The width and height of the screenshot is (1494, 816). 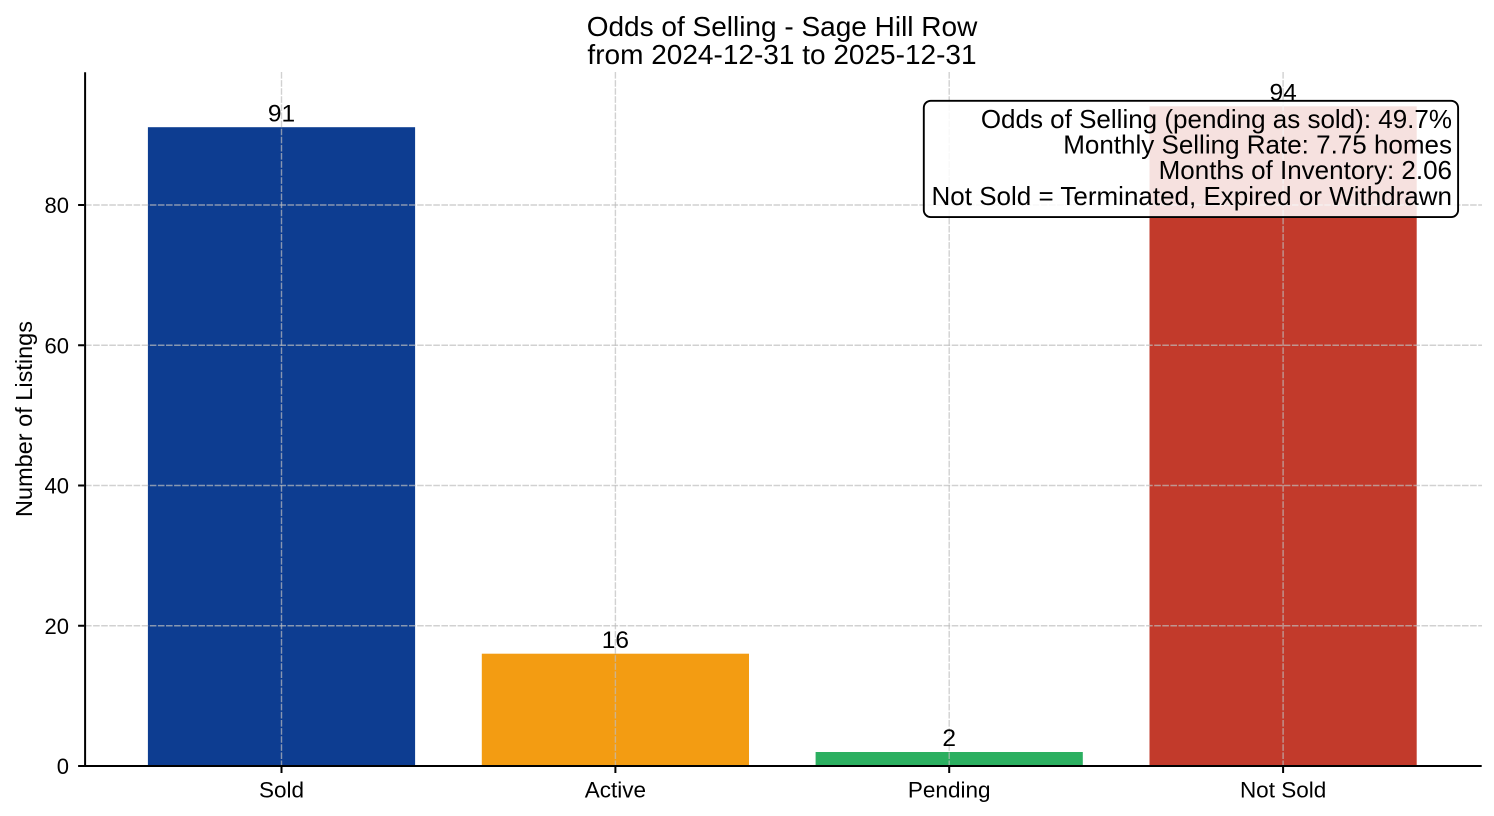 What do you see at coordinates (949, 738) in the screenshot?
I see `svg-text: 2` at bounding box center [949, 738].